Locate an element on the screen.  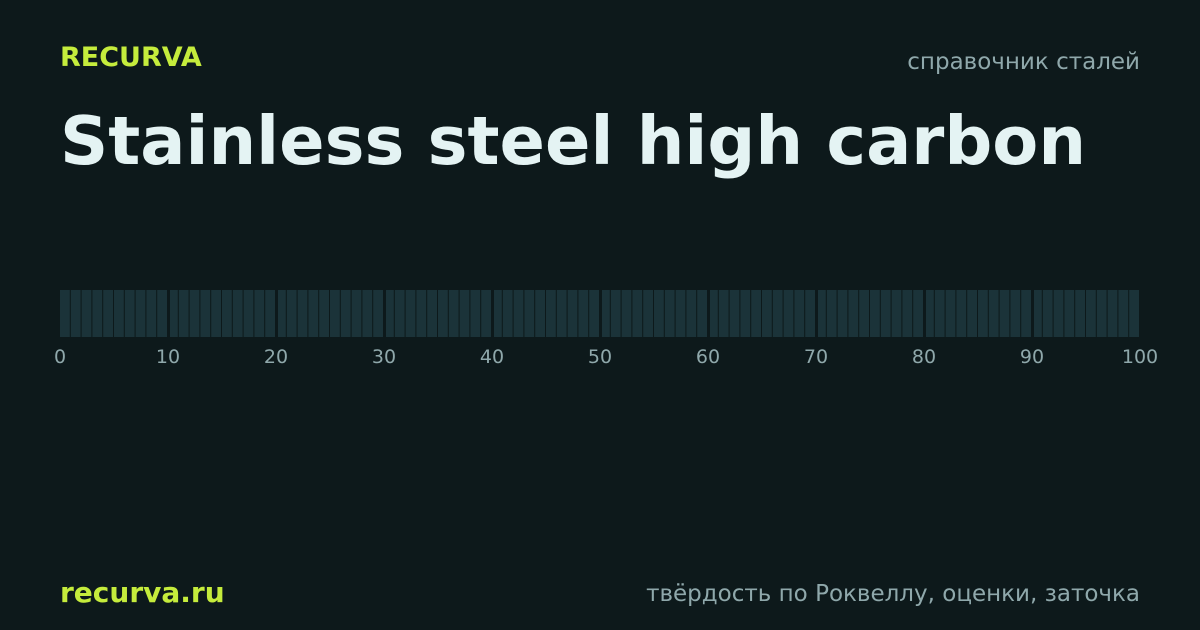
scale-tick-label: 40 is located at coordinates (492, 357).